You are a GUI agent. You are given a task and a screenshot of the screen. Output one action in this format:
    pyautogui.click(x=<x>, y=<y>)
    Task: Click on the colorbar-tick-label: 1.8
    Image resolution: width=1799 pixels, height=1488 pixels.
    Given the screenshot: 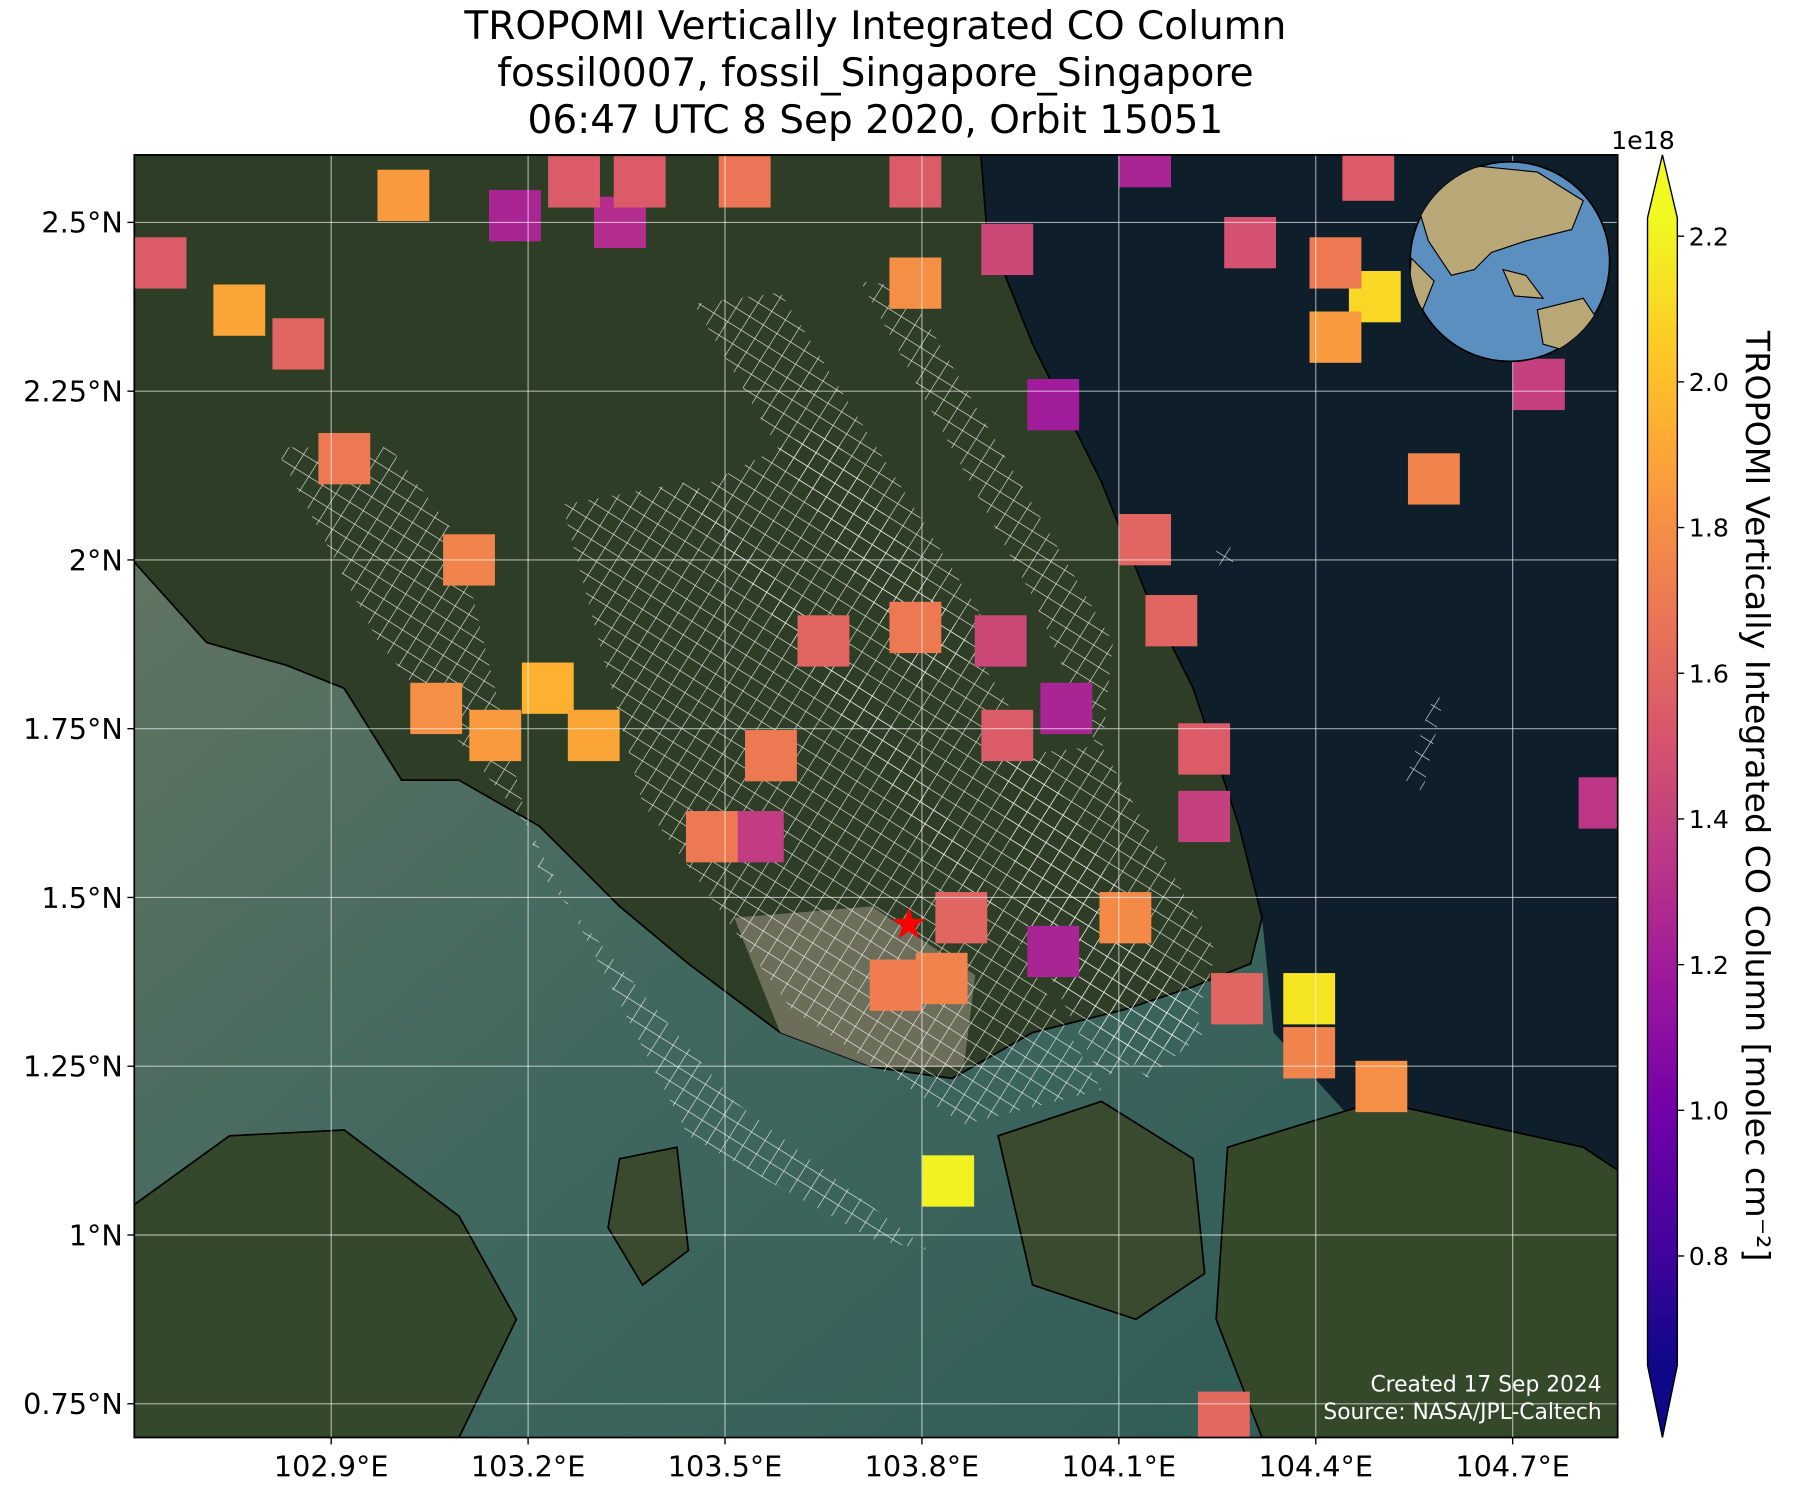 What is the action you would take?
    pyautogui.click(x=1709, y=528)
    